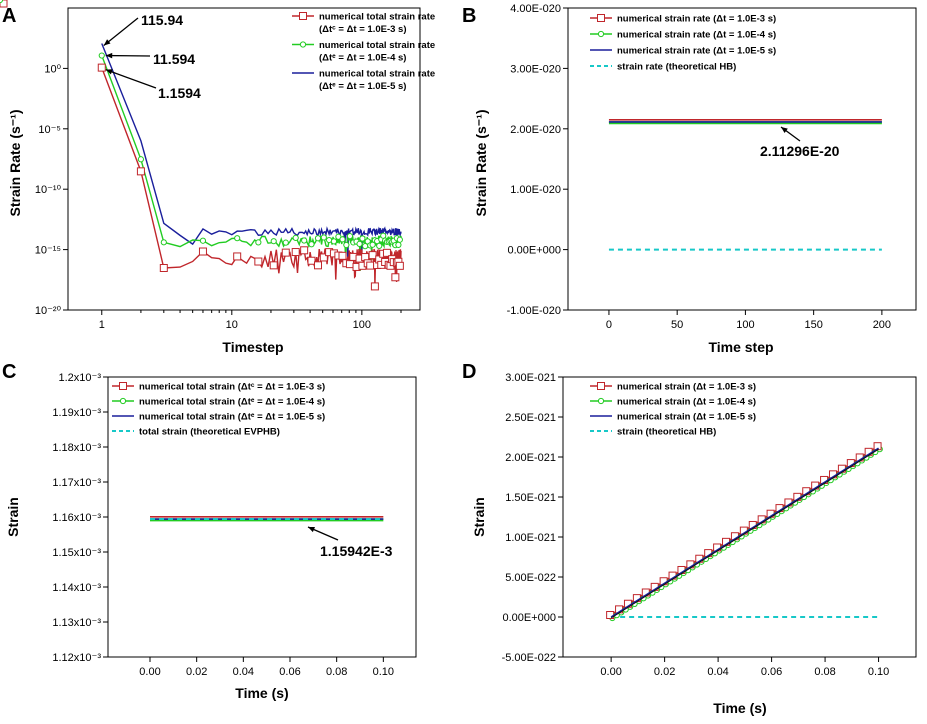 The image size is (927, 724). Describe the element at coordinates (49, 130) in the screenshot. I see `y-tick-label: 10⁻⁵` at that location.